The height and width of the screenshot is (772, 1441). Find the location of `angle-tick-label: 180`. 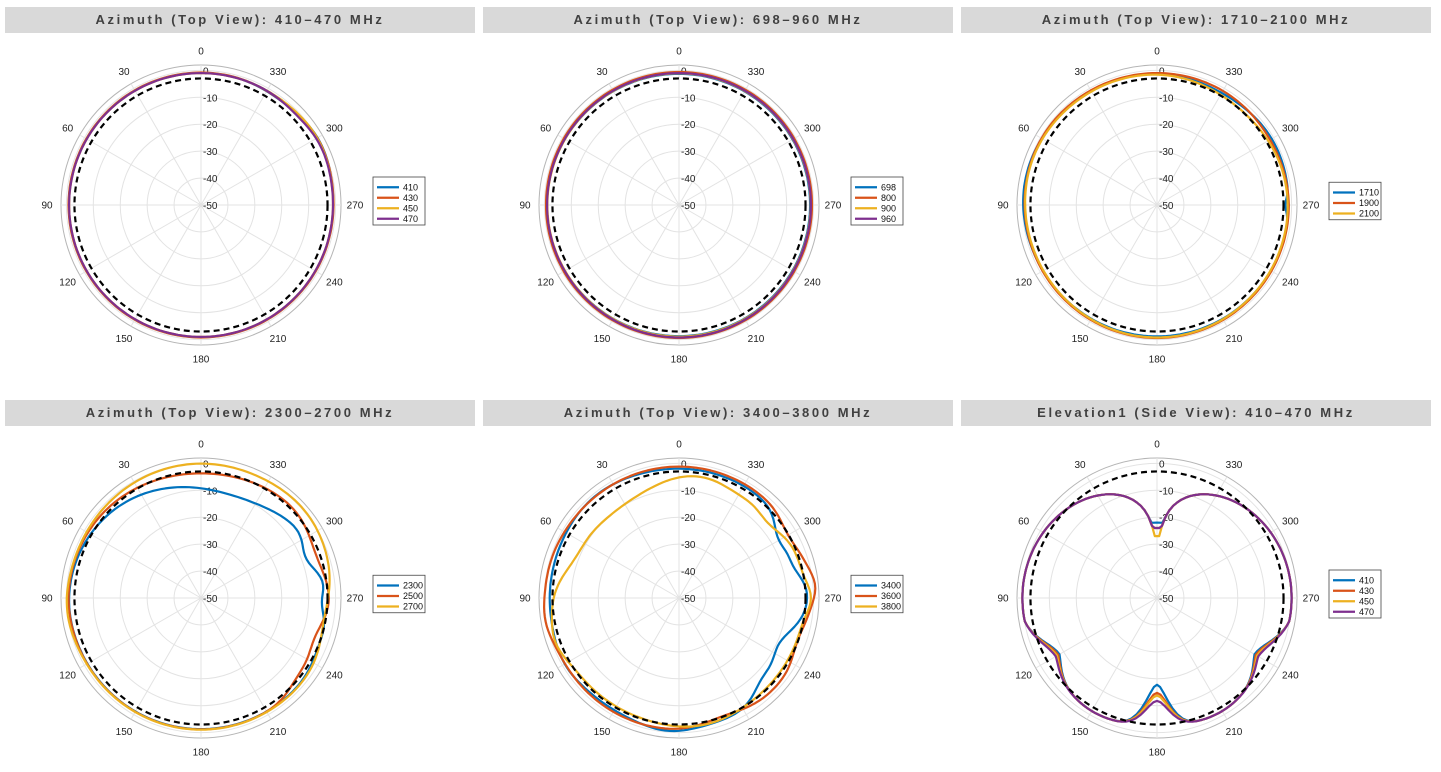

angle-tick-label: 180 is located at coordinates (201, 753).